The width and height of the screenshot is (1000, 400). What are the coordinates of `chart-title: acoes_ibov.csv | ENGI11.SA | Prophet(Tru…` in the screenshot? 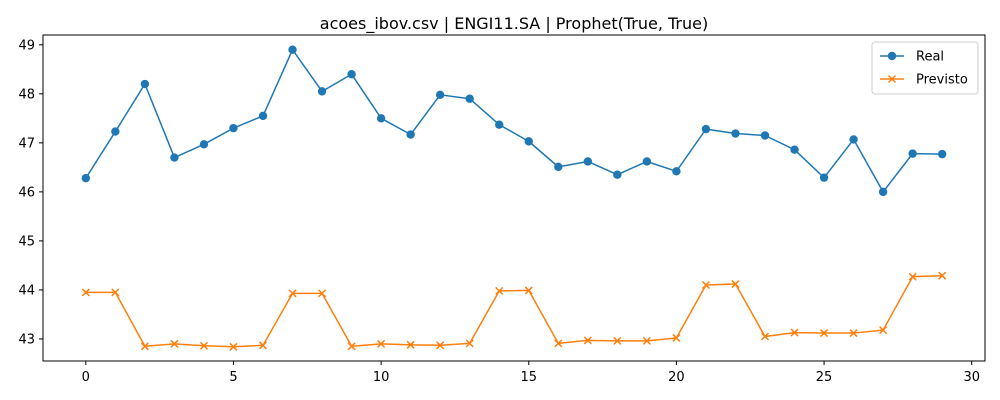 It's located at (514, 24).